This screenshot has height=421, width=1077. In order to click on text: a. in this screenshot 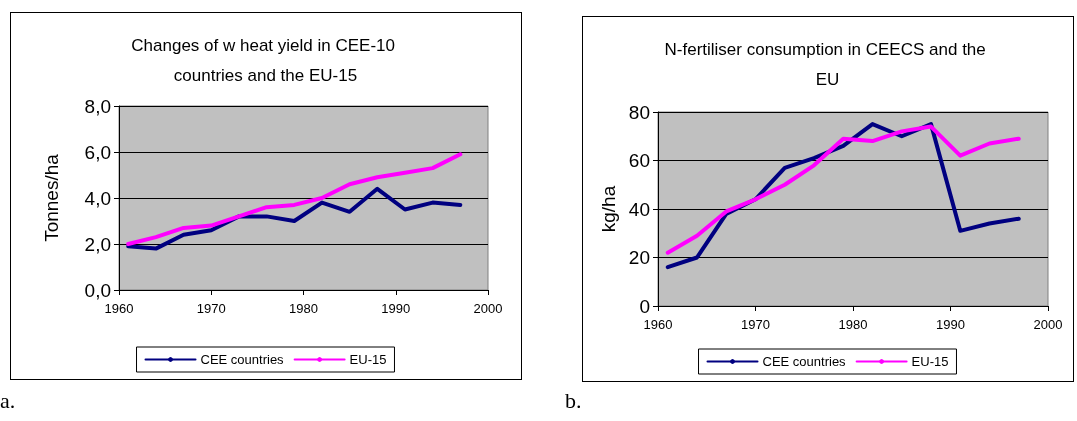, I will do `click(8, 401)`.